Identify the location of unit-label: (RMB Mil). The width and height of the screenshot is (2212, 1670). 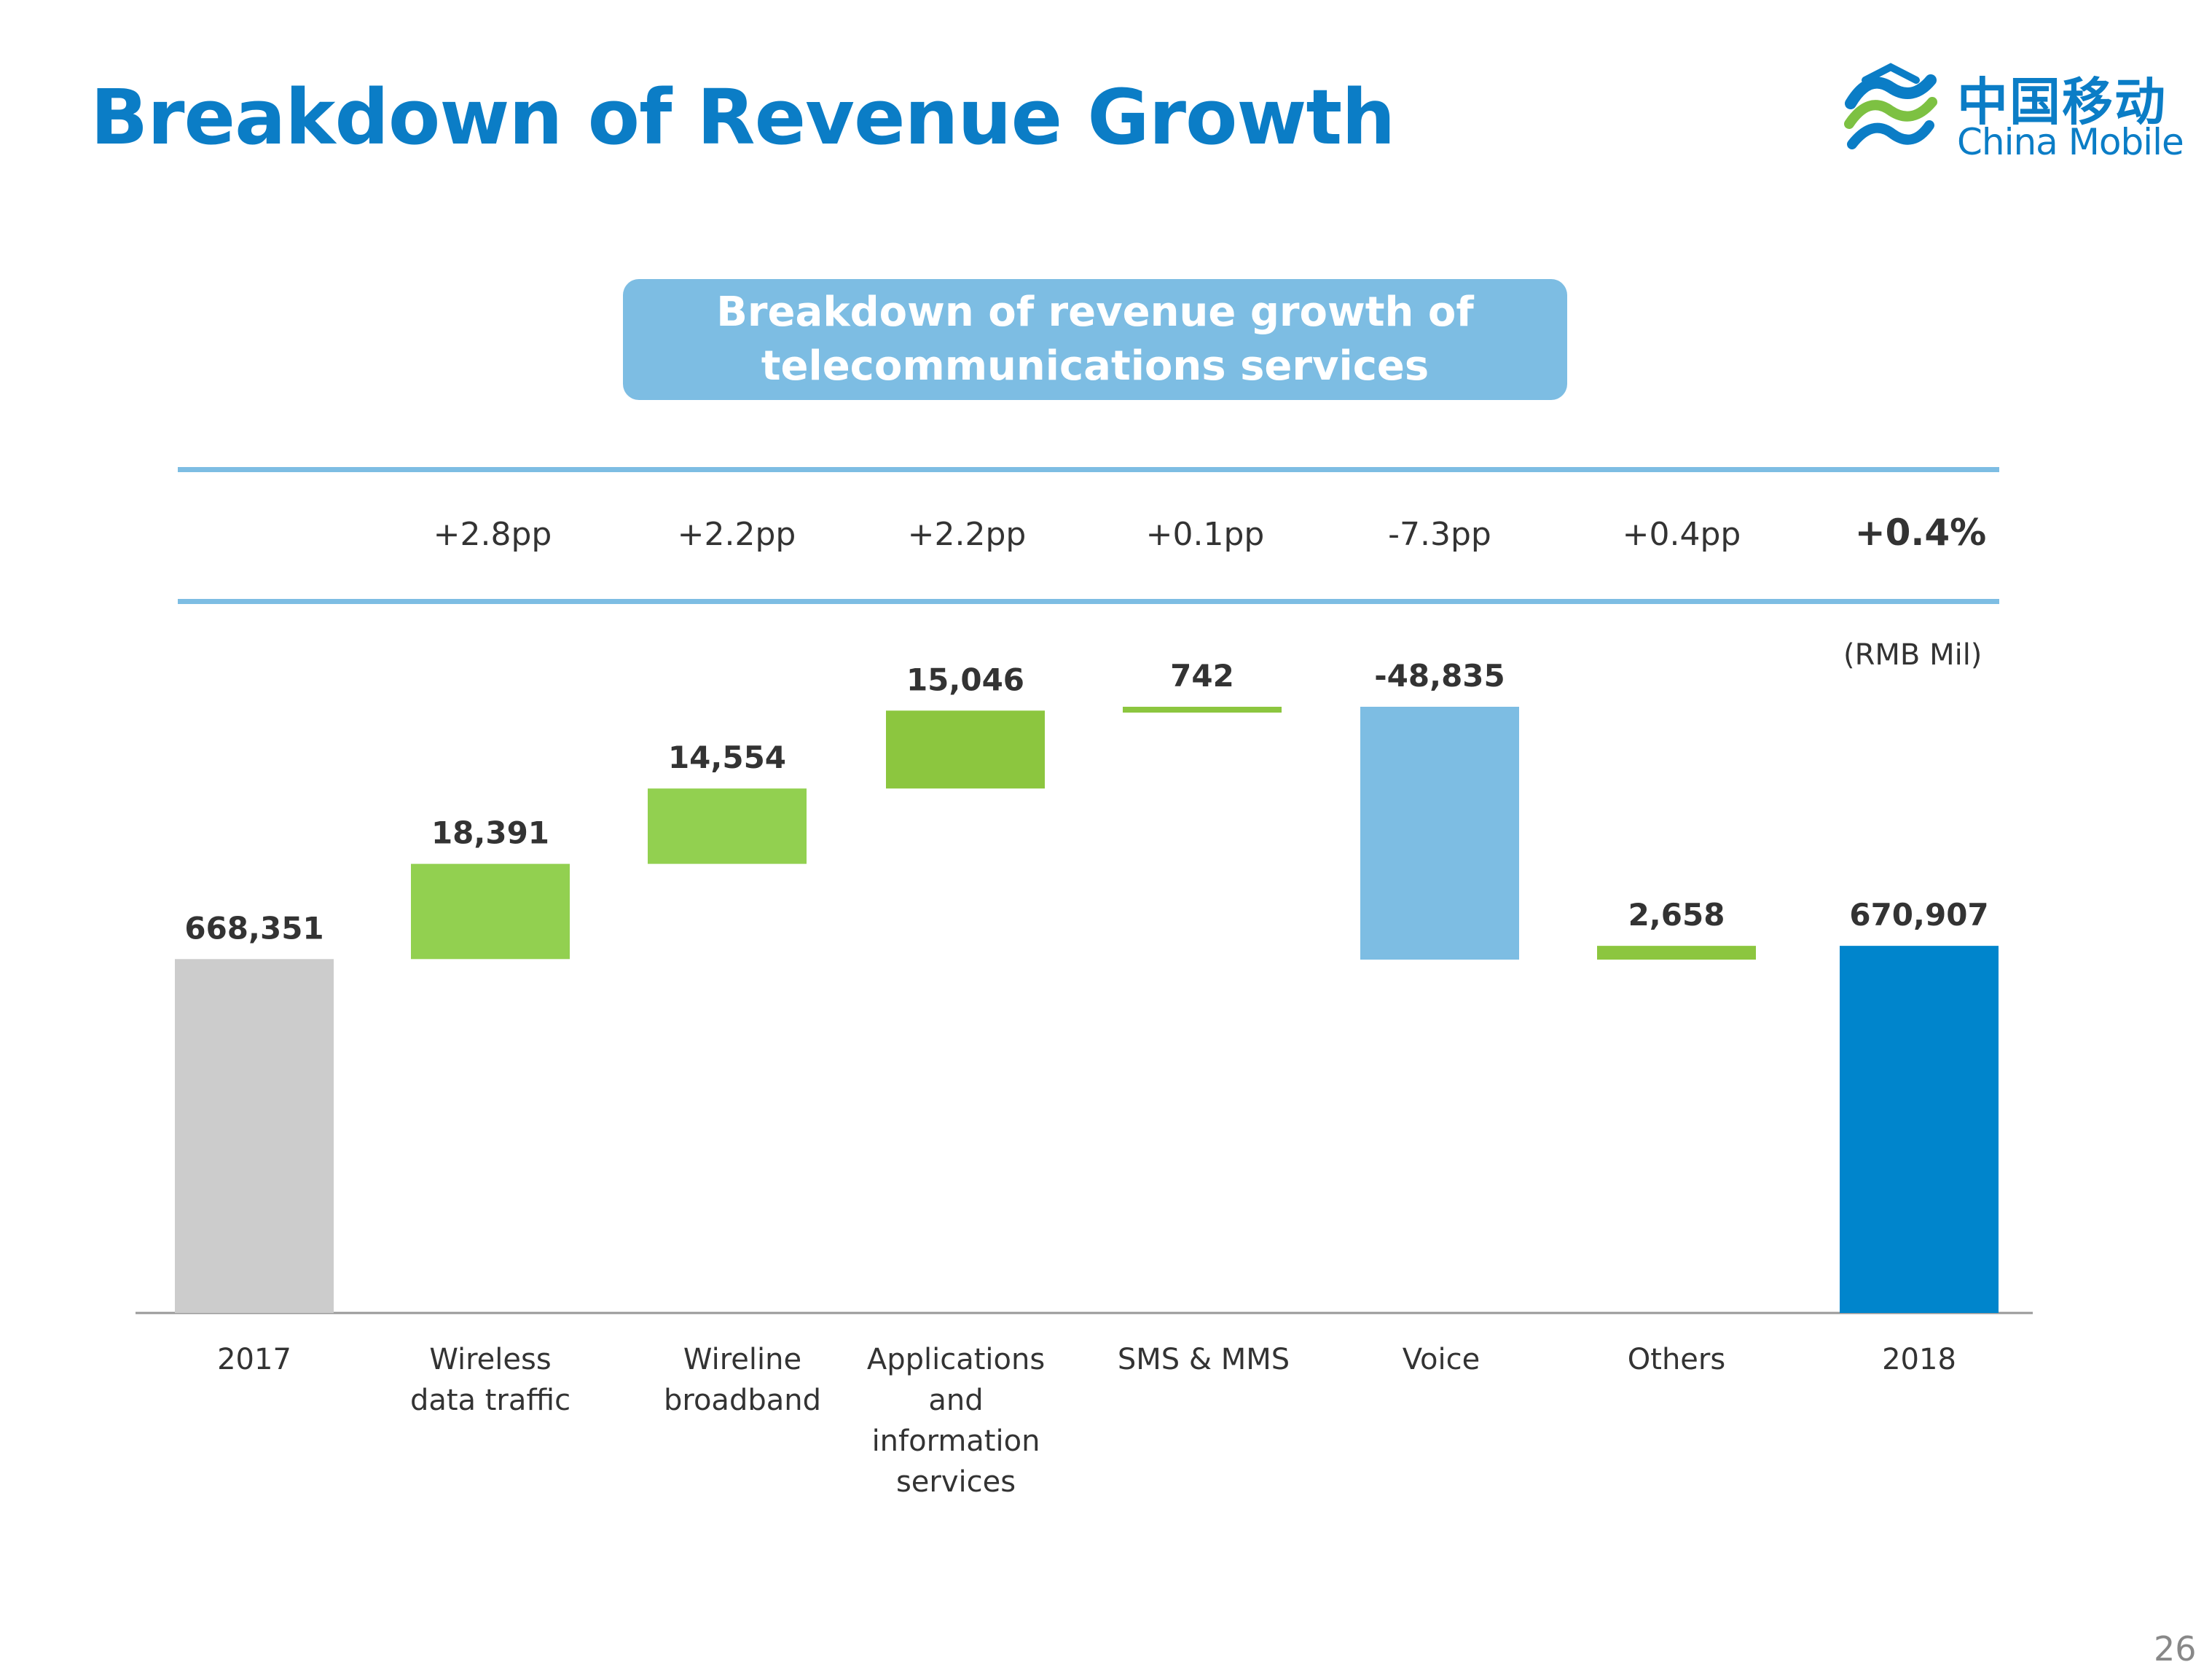
(1912, 655).